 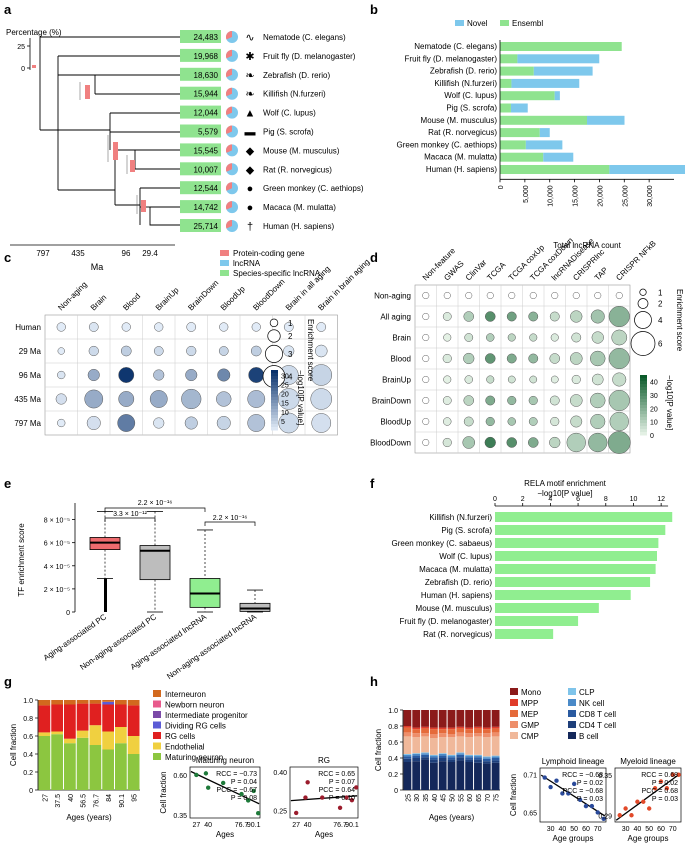 I want to click on legend-label: CMP, so click(x=530, y=736).